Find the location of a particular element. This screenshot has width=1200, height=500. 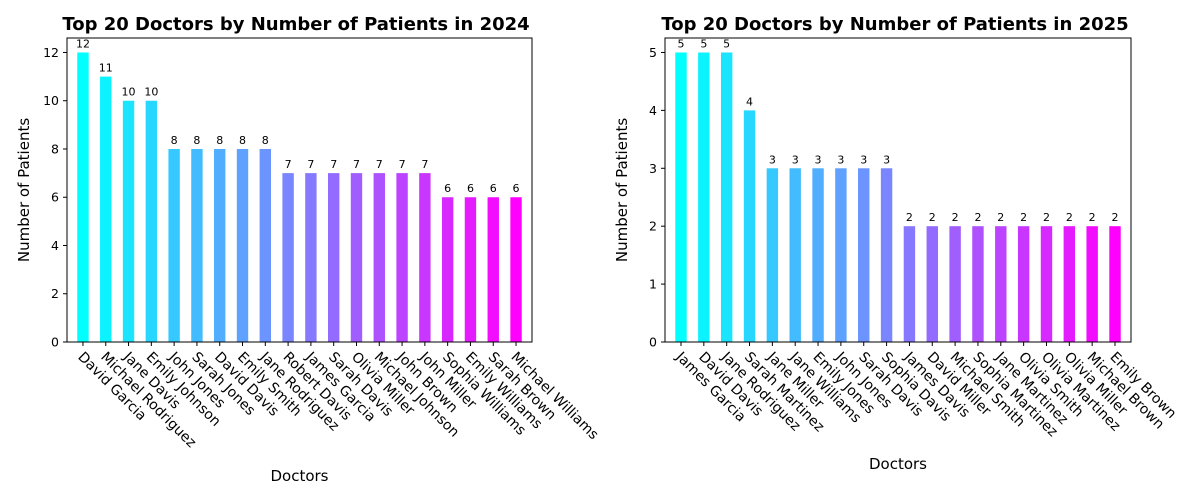

y-tick-label: 5 is located at coordinates (653, 52).